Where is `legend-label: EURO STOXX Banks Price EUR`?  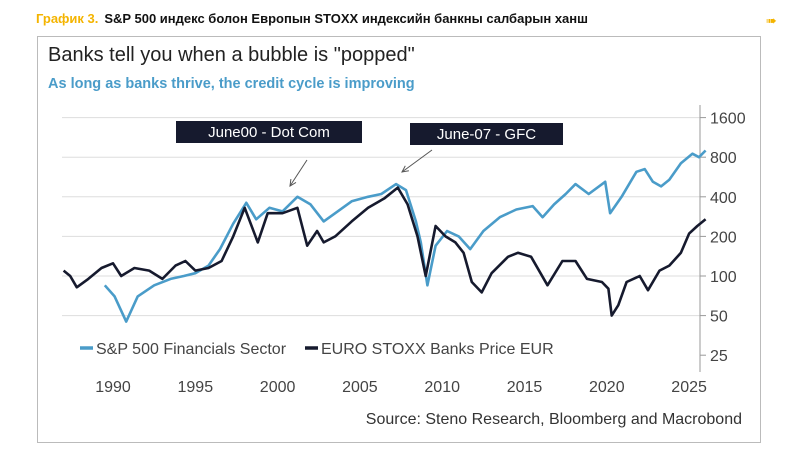 legend-label: EURO STOXX Banks Price EUR is located at coordinates (437, 349).